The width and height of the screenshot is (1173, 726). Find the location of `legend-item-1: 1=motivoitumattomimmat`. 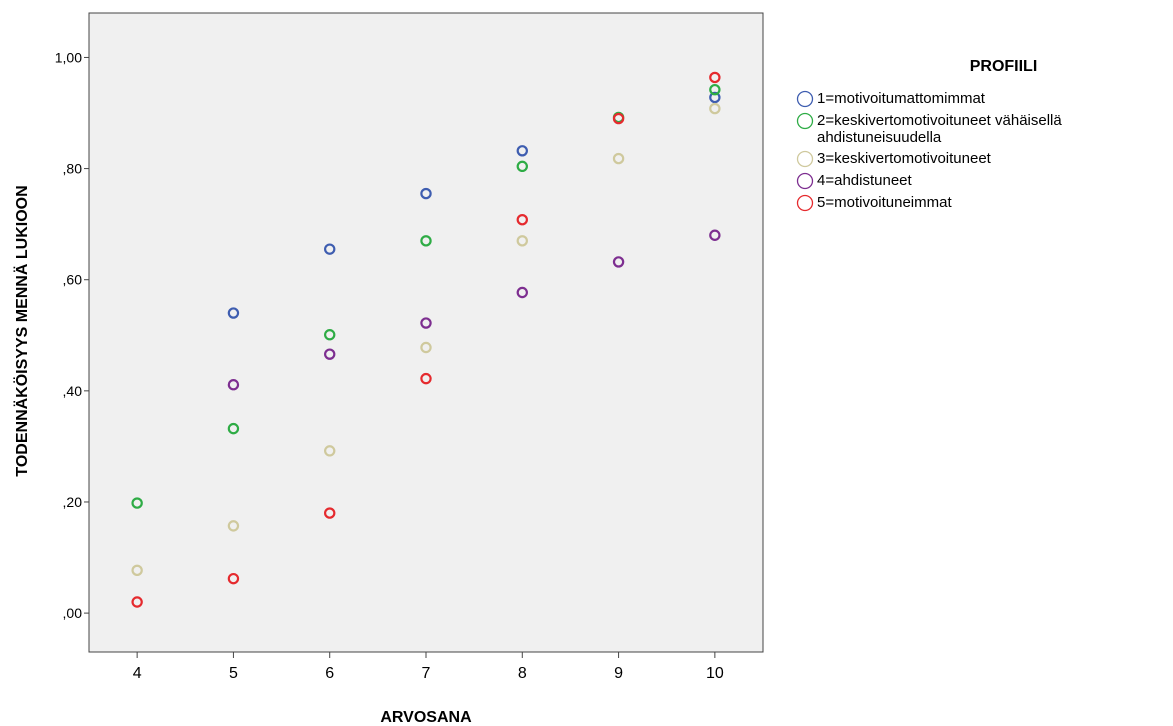

legend-item-1: 1=motivoitumattomimmat is located at coordinates (983, 99).